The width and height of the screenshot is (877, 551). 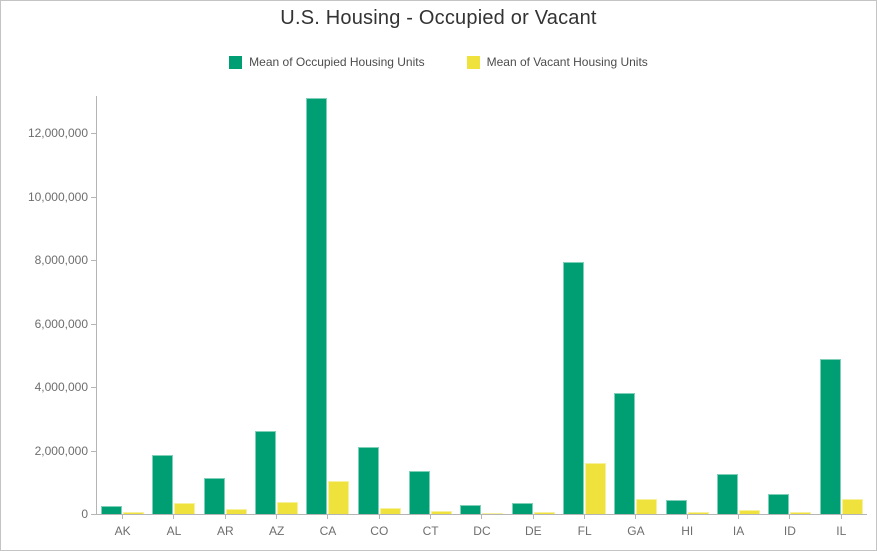 I want to click on x-axis-label-AK: AK, so click(x=122, y=531).